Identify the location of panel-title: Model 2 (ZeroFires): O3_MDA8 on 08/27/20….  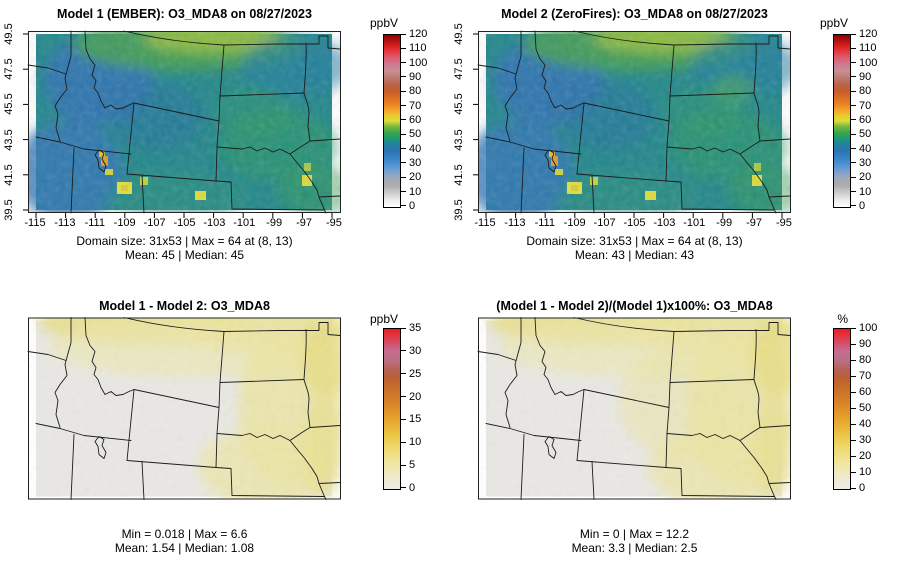
(634, 14).